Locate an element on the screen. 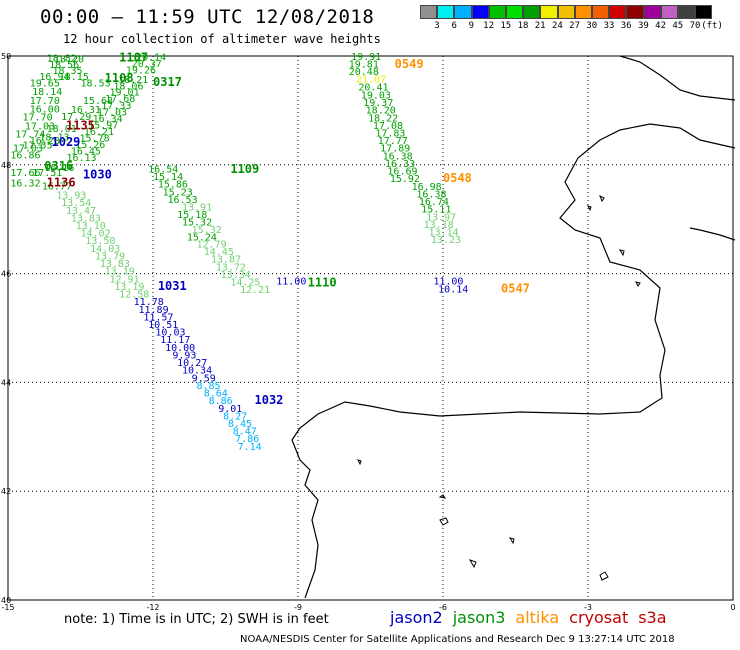 This screenshot has height=650, width=740. wave-height-value: 11.00 is located at coordinates (291, 281).